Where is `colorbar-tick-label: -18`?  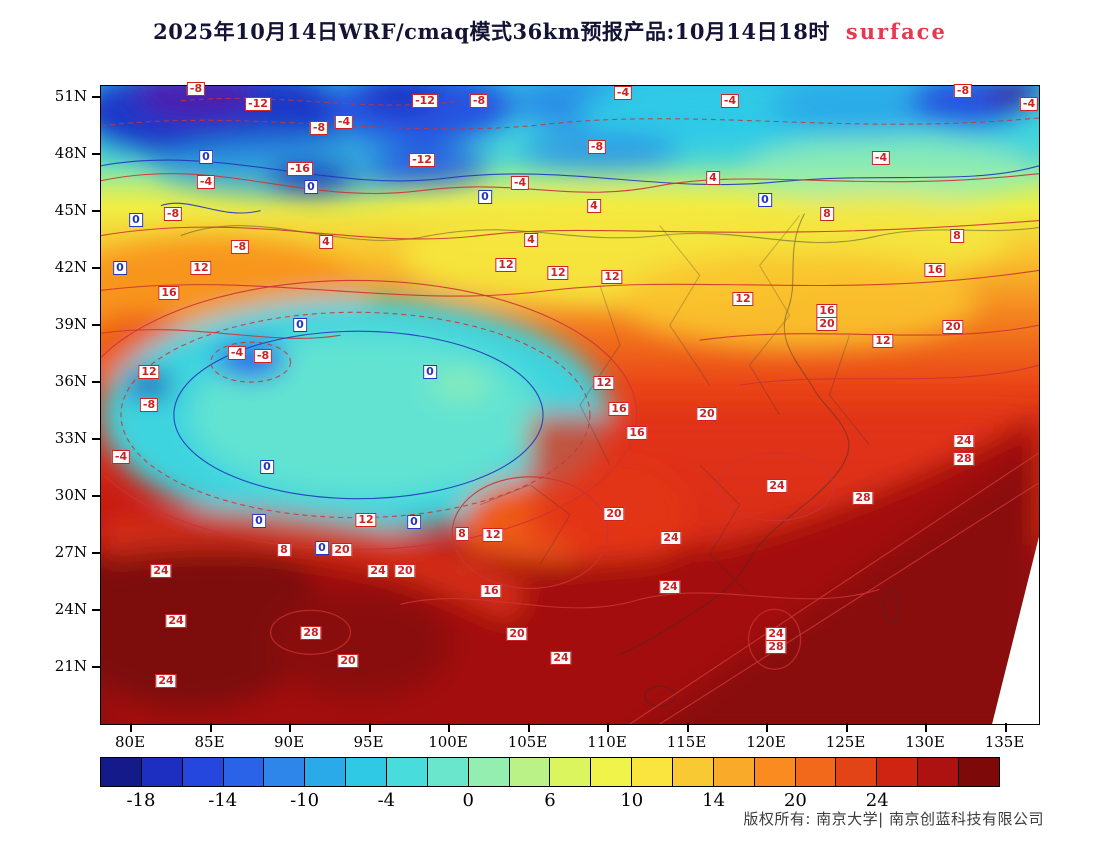 colorbar-tick-label: -18 is located at coordinates (141, 800).